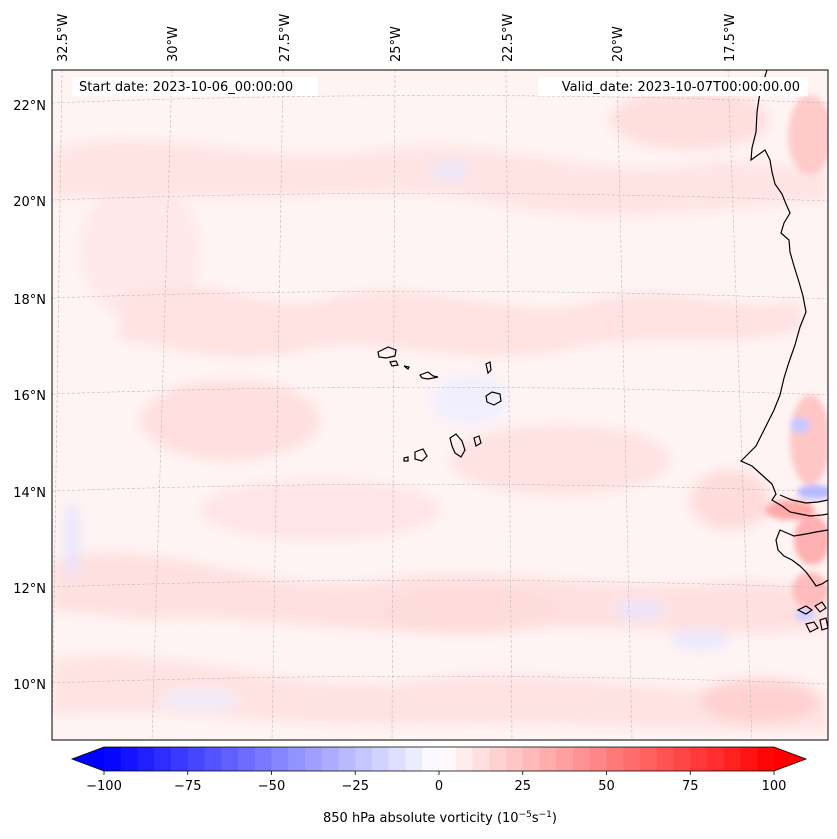  I want to click on parallel-16n, so click(440, 391).